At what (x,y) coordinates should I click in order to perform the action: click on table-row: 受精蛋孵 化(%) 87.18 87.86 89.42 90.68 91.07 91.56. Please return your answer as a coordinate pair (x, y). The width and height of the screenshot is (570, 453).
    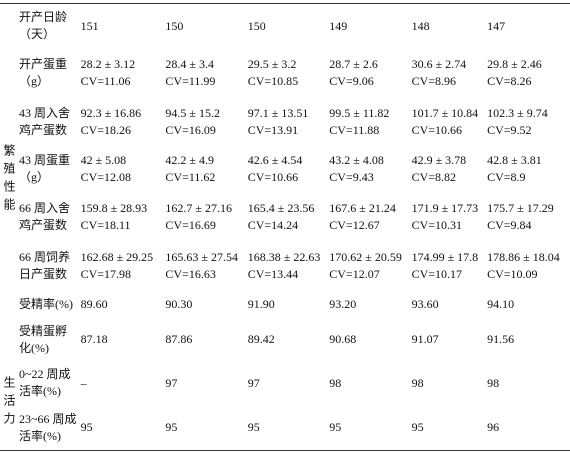
    Looking at the image, I should click on (285, 340).